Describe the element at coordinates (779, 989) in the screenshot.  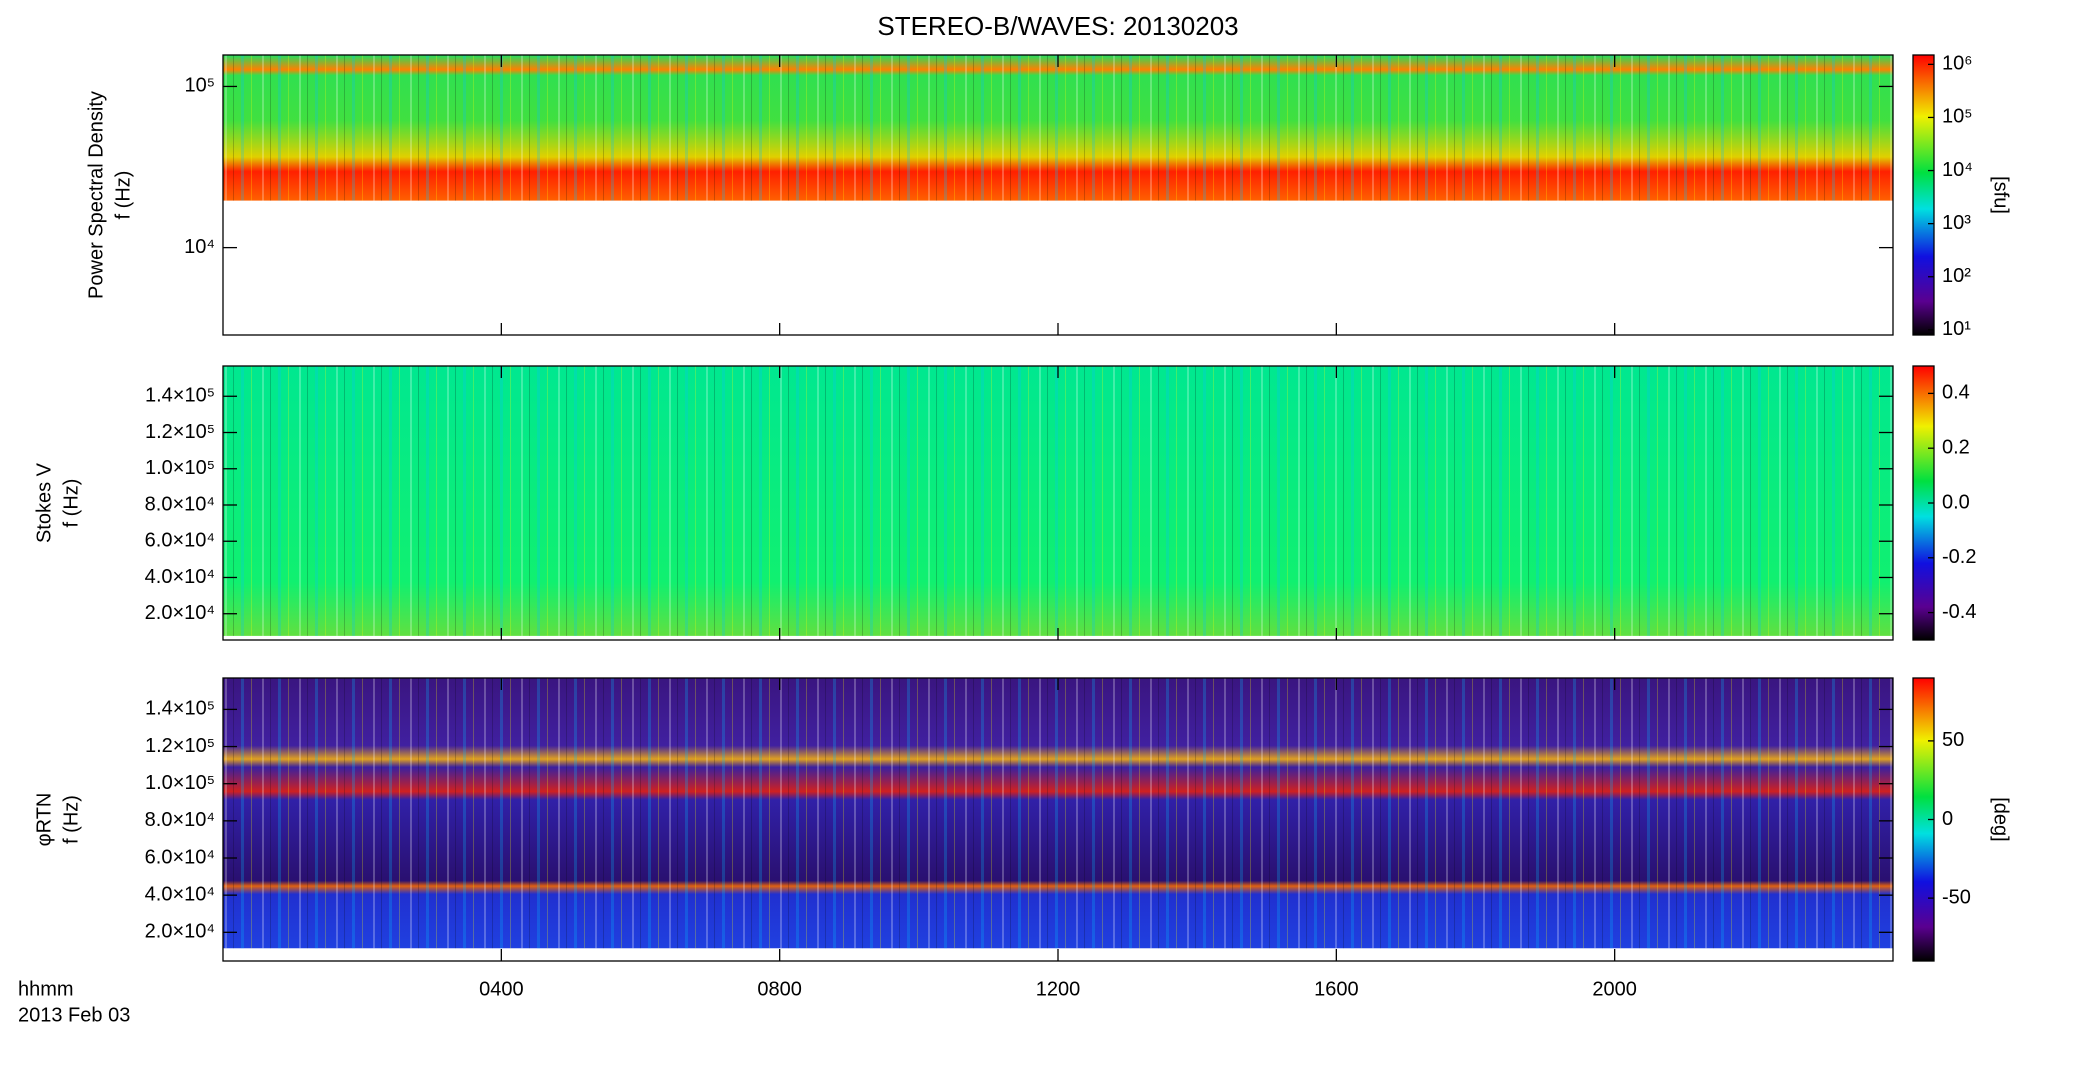
I see `x-tick-label: 0800` at that location.